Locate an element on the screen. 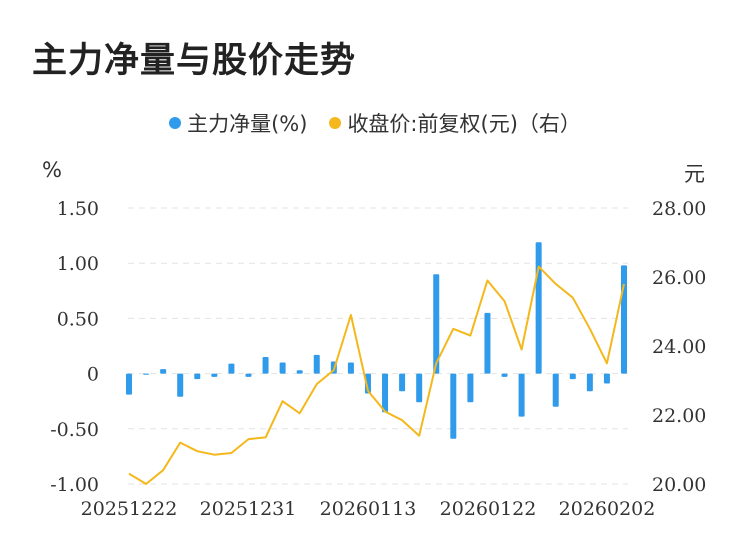 The image size is (750, 558). x-tick-label: 20260122 is located at coordinates (488, 509).